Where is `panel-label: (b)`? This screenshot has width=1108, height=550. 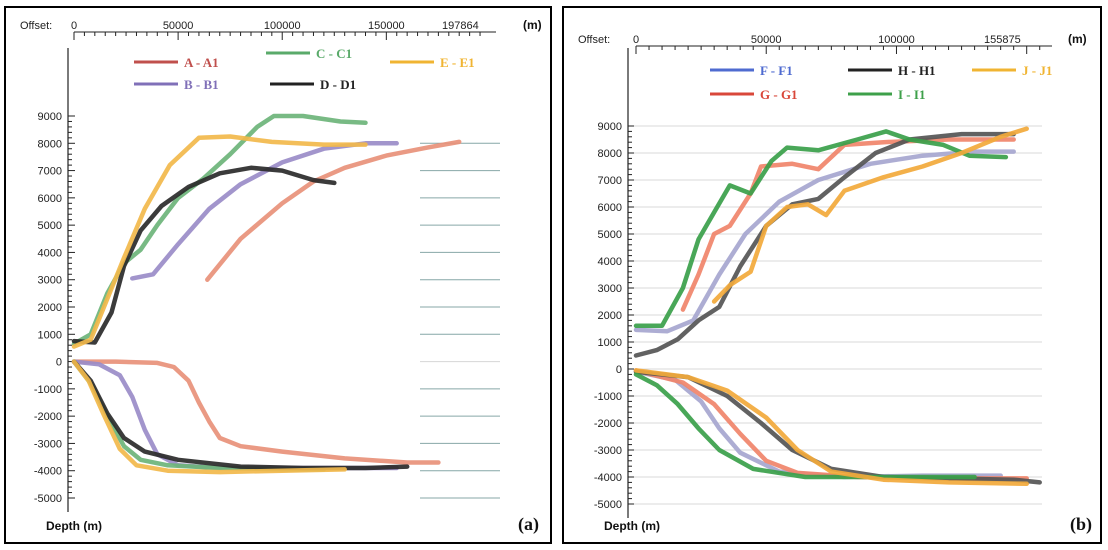 panel-label: (b) is located at coordinates (1081, 524).